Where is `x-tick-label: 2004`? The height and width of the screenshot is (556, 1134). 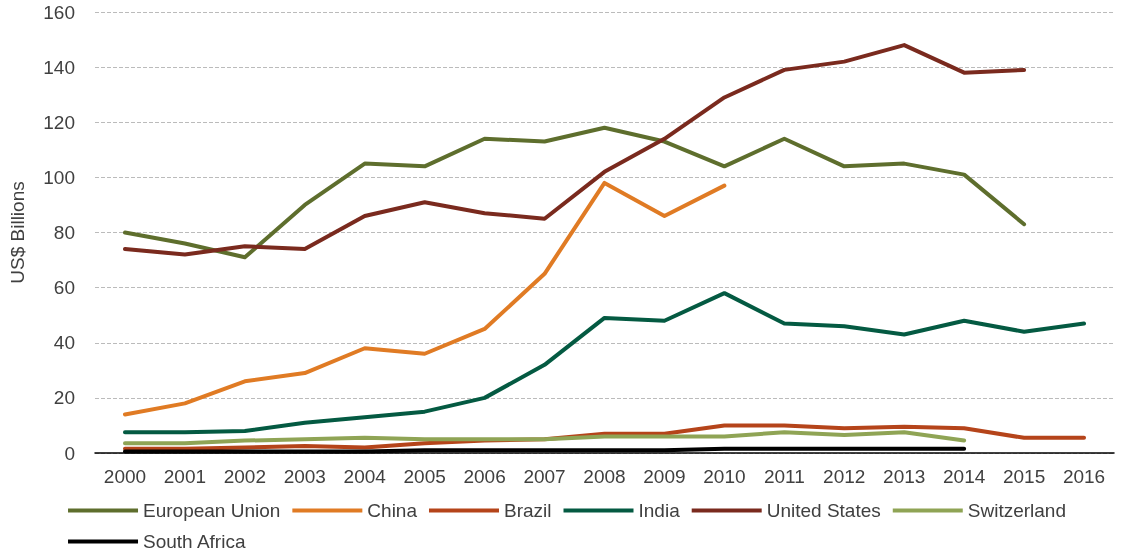
x-tick-label: 2004 is located at coordinates (365, 476).